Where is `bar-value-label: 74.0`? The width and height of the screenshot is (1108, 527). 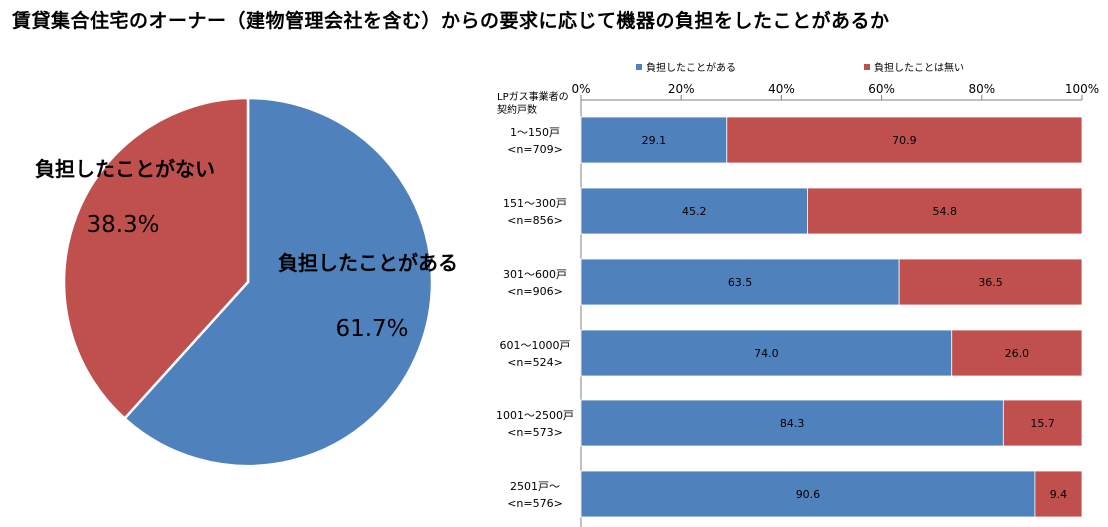
bar-value-label: 74.0 is located at coordinates (766, 353).